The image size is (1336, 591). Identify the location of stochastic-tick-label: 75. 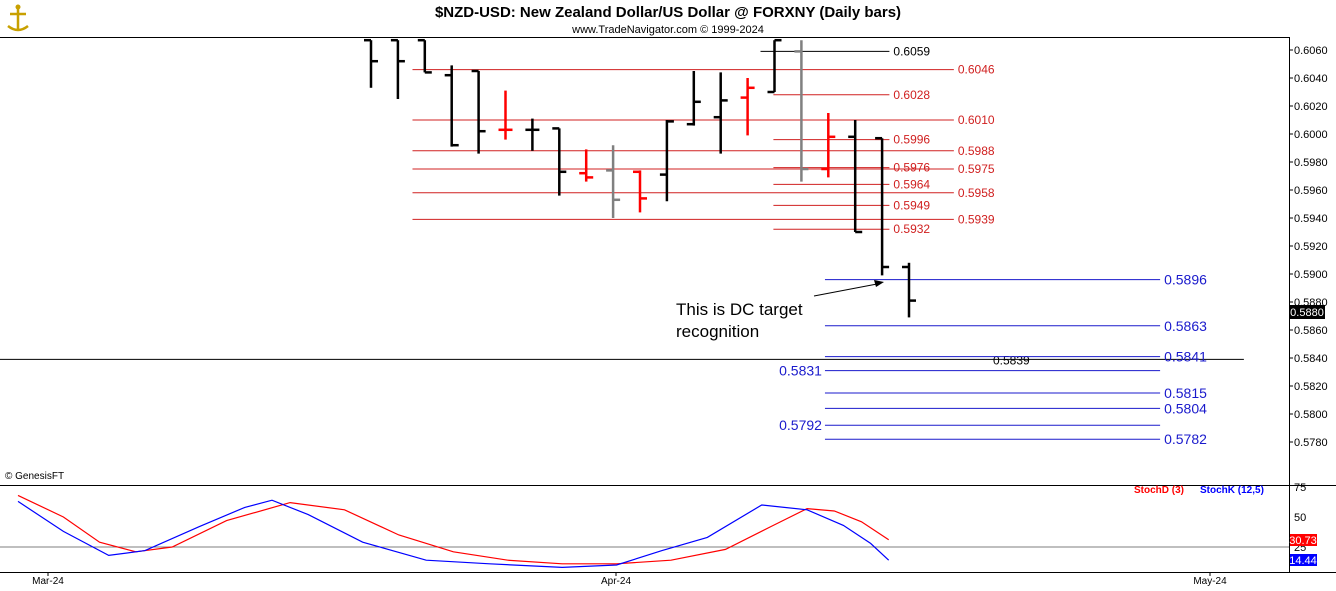
(1300, 488).